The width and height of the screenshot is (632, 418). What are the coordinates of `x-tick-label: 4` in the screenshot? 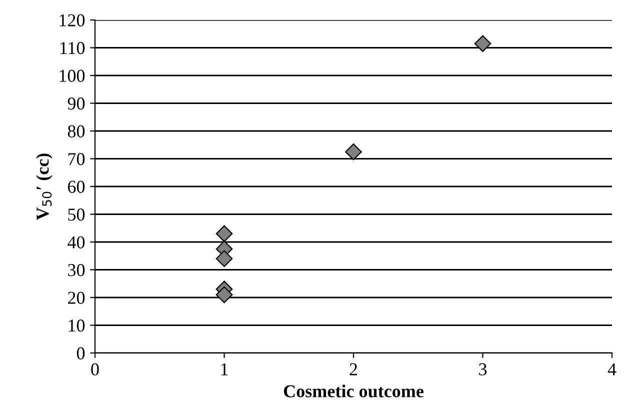 It's located at (612, 369).